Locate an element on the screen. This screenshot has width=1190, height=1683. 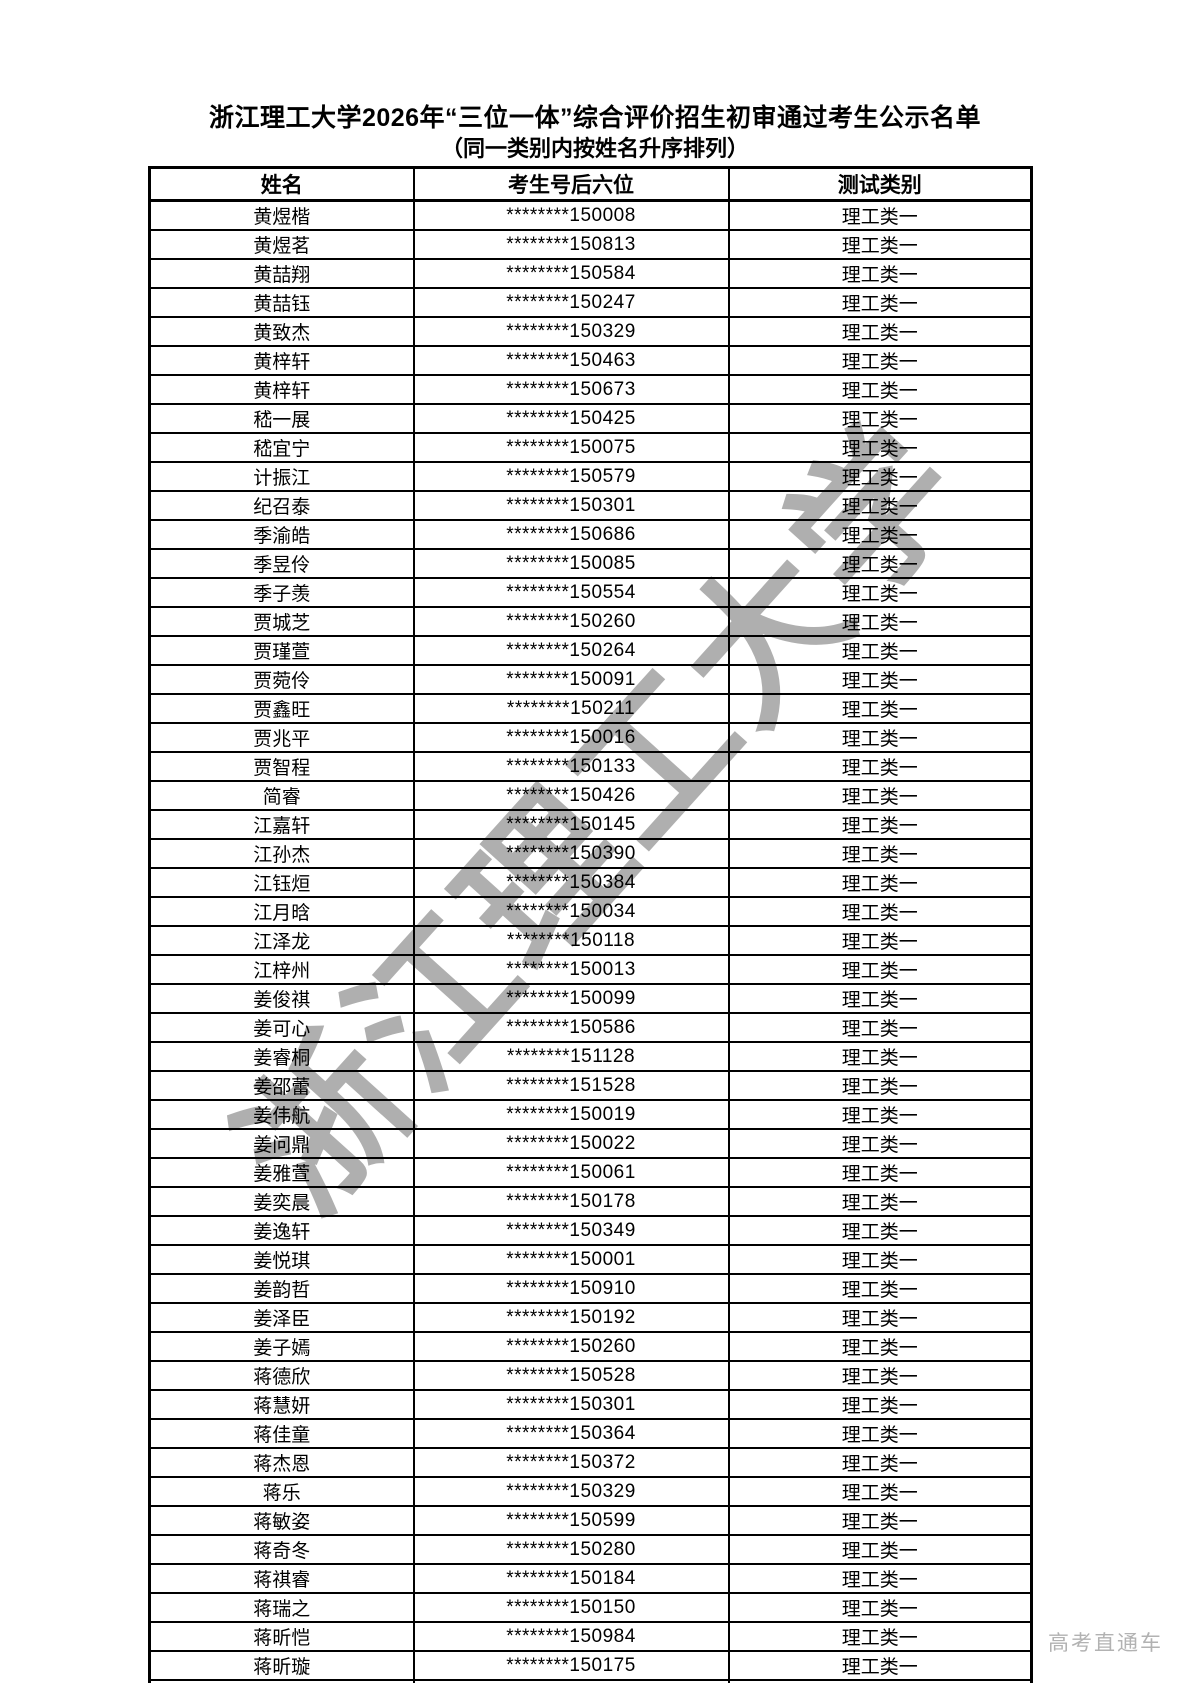
candidate-number: ********150075 is located at coordinates (571, 447).